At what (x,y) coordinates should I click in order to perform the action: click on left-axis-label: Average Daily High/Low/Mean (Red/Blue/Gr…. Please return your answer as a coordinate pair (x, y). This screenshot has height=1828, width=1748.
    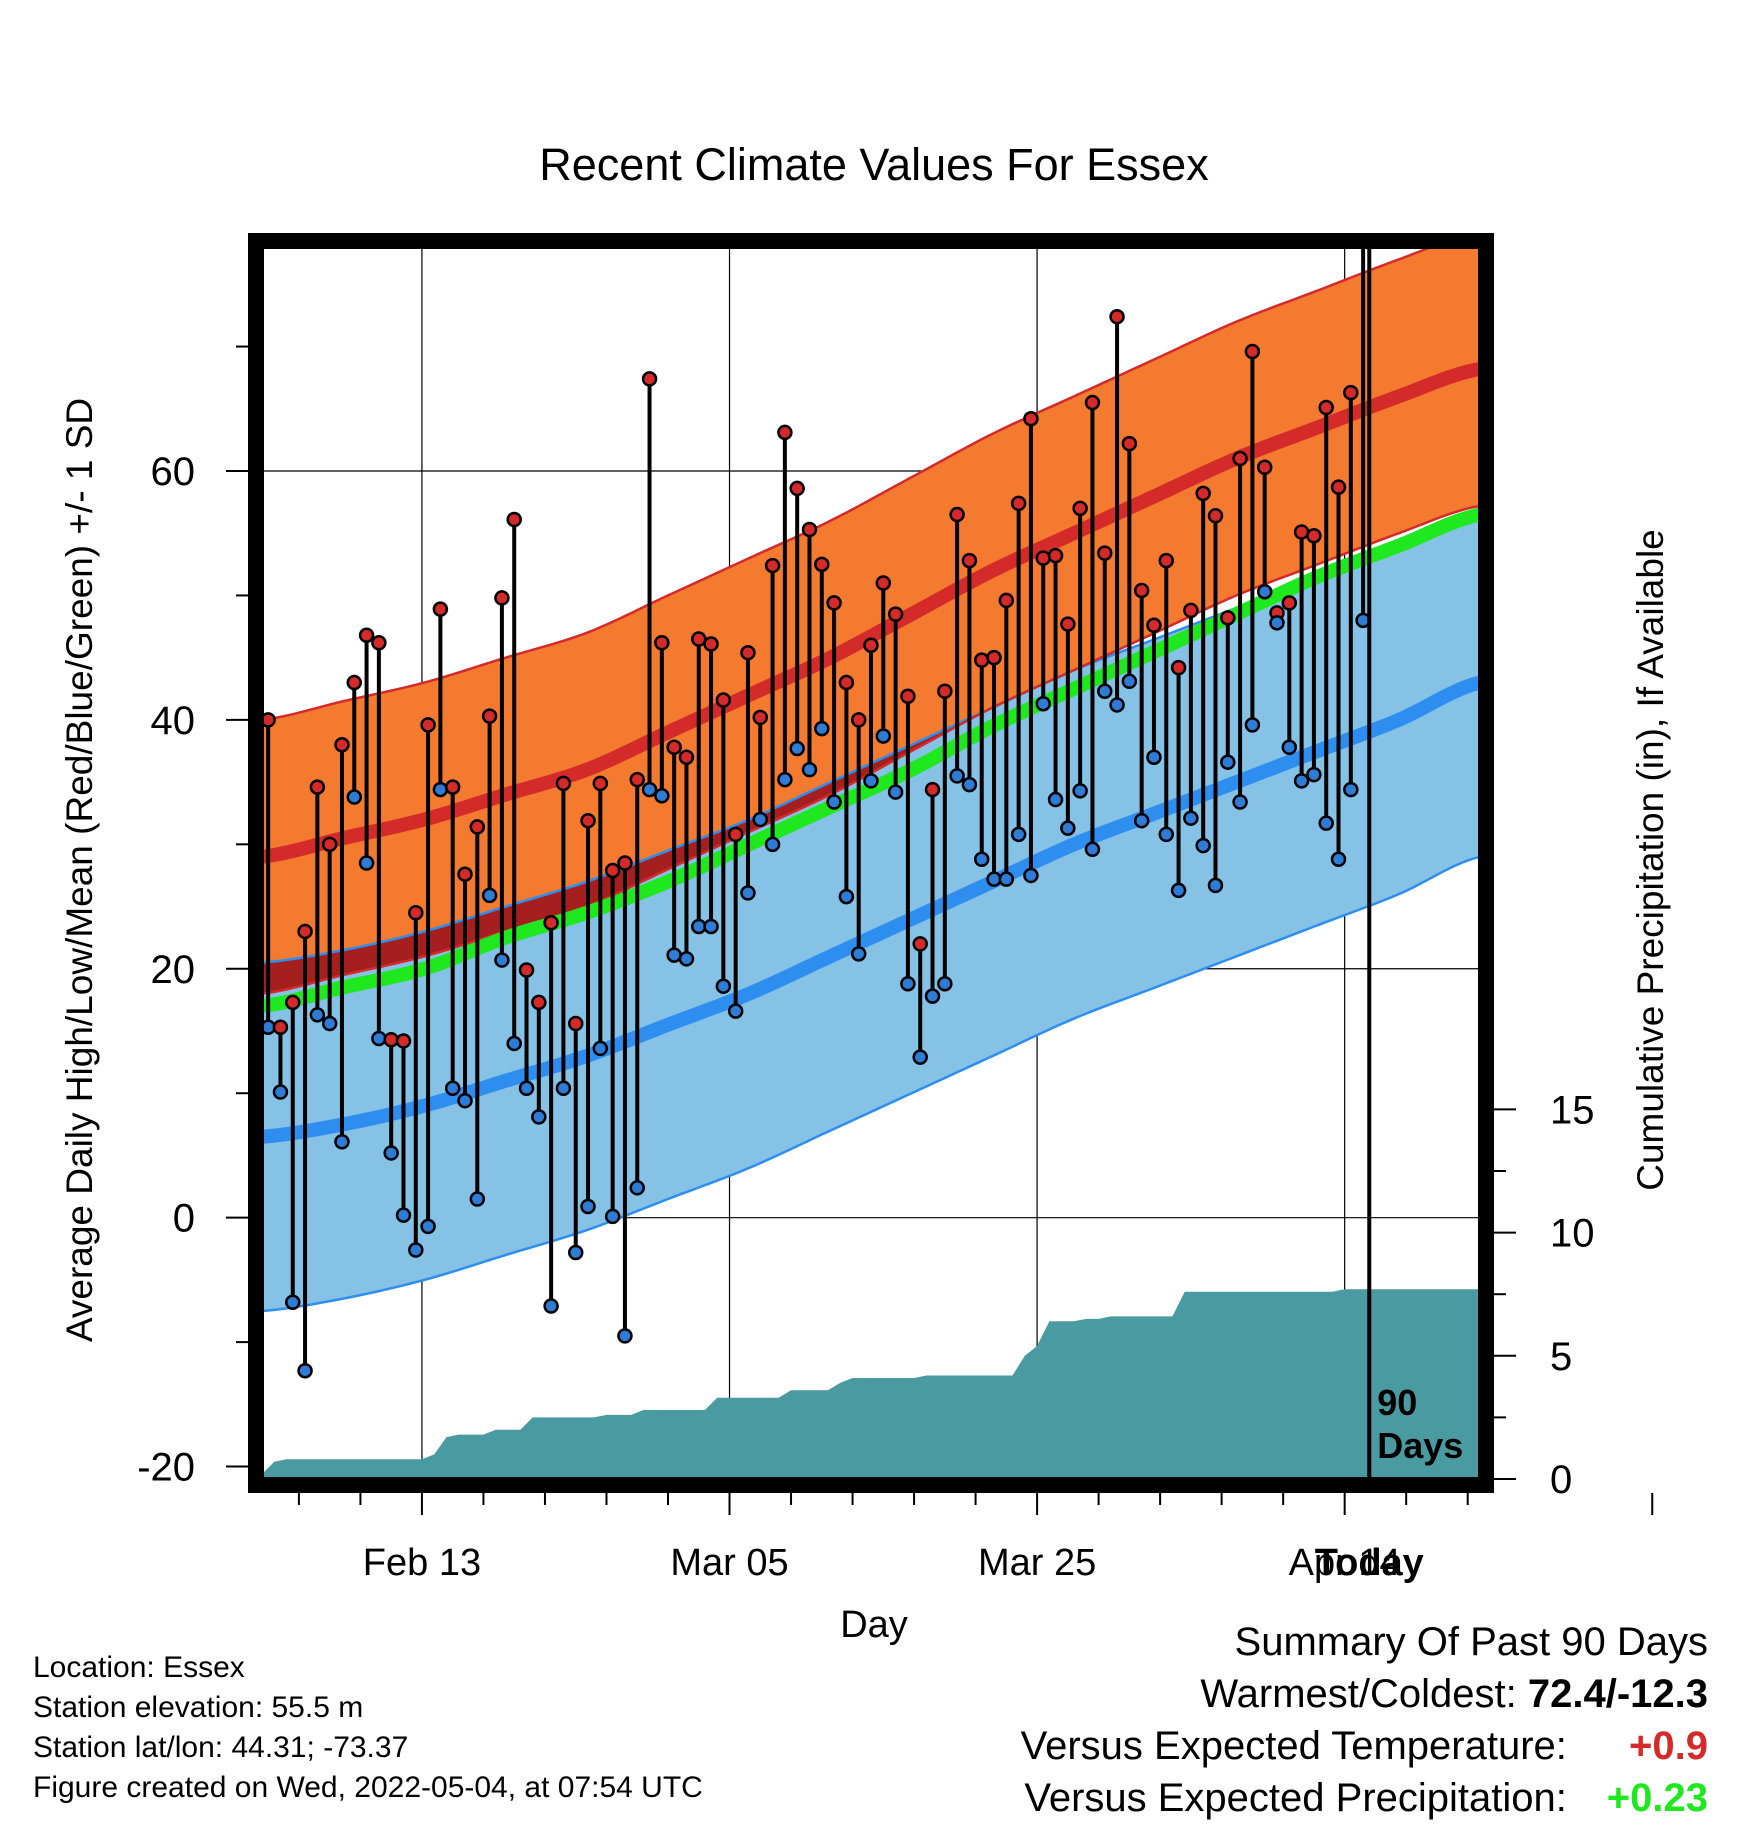
    Looking at the image, I should click on (79, 870).